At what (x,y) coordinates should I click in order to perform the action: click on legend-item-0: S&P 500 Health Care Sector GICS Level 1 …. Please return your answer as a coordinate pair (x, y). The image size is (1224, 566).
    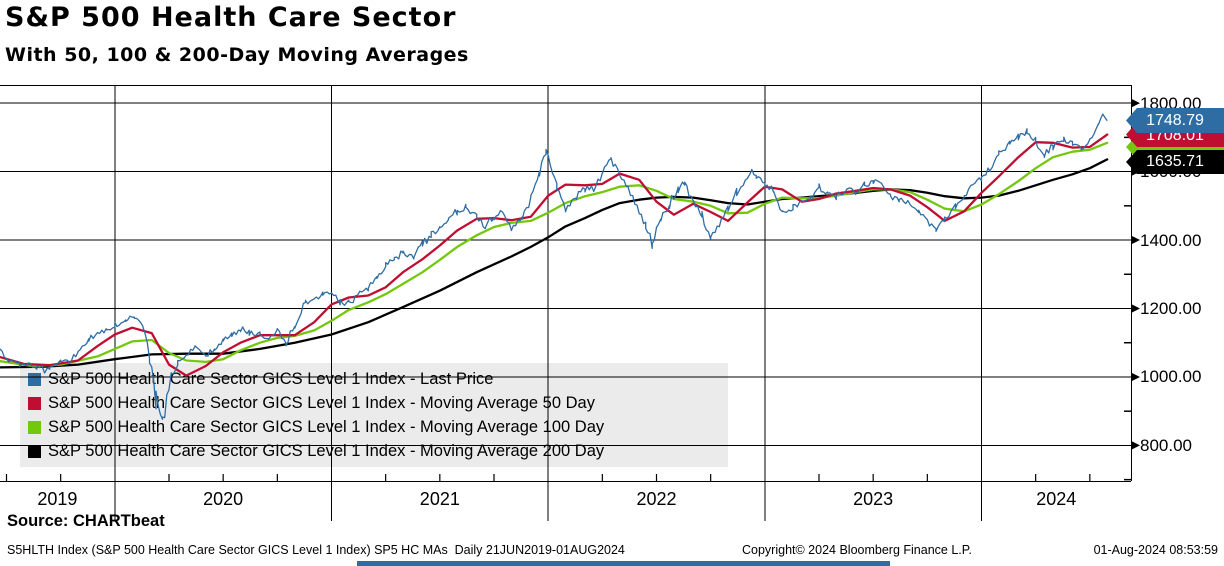
    Looking at the image, I should click on (374, 379).